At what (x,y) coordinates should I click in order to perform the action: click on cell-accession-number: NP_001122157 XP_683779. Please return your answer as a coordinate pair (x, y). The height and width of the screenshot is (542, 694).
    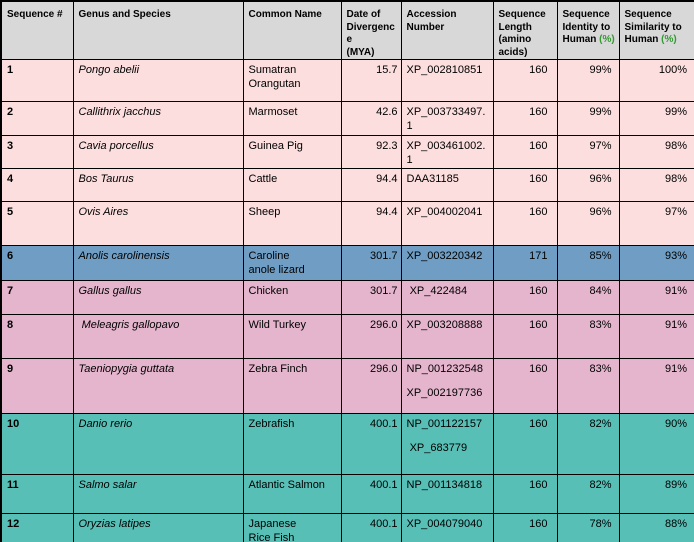
    Looking at the image, I should click on (447, 444).